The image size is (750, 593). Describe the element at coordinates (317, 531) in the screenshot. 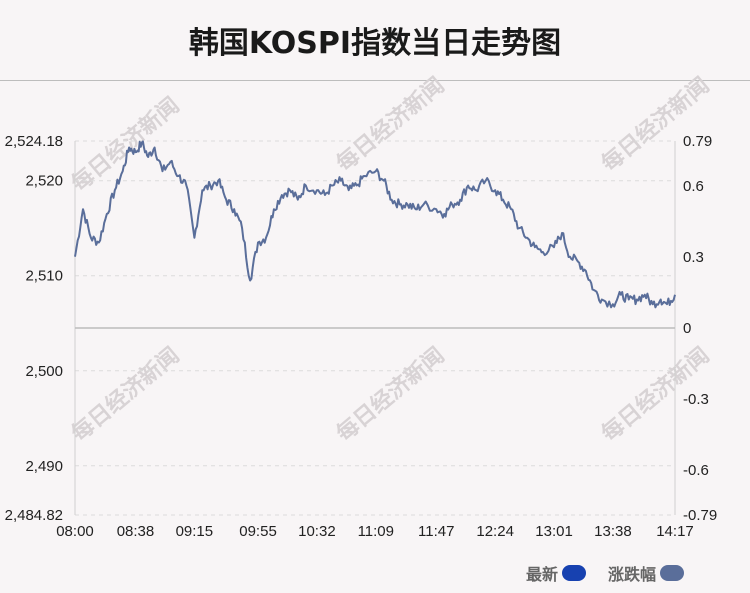

I see `x-tick-label: 10:32` at that location.